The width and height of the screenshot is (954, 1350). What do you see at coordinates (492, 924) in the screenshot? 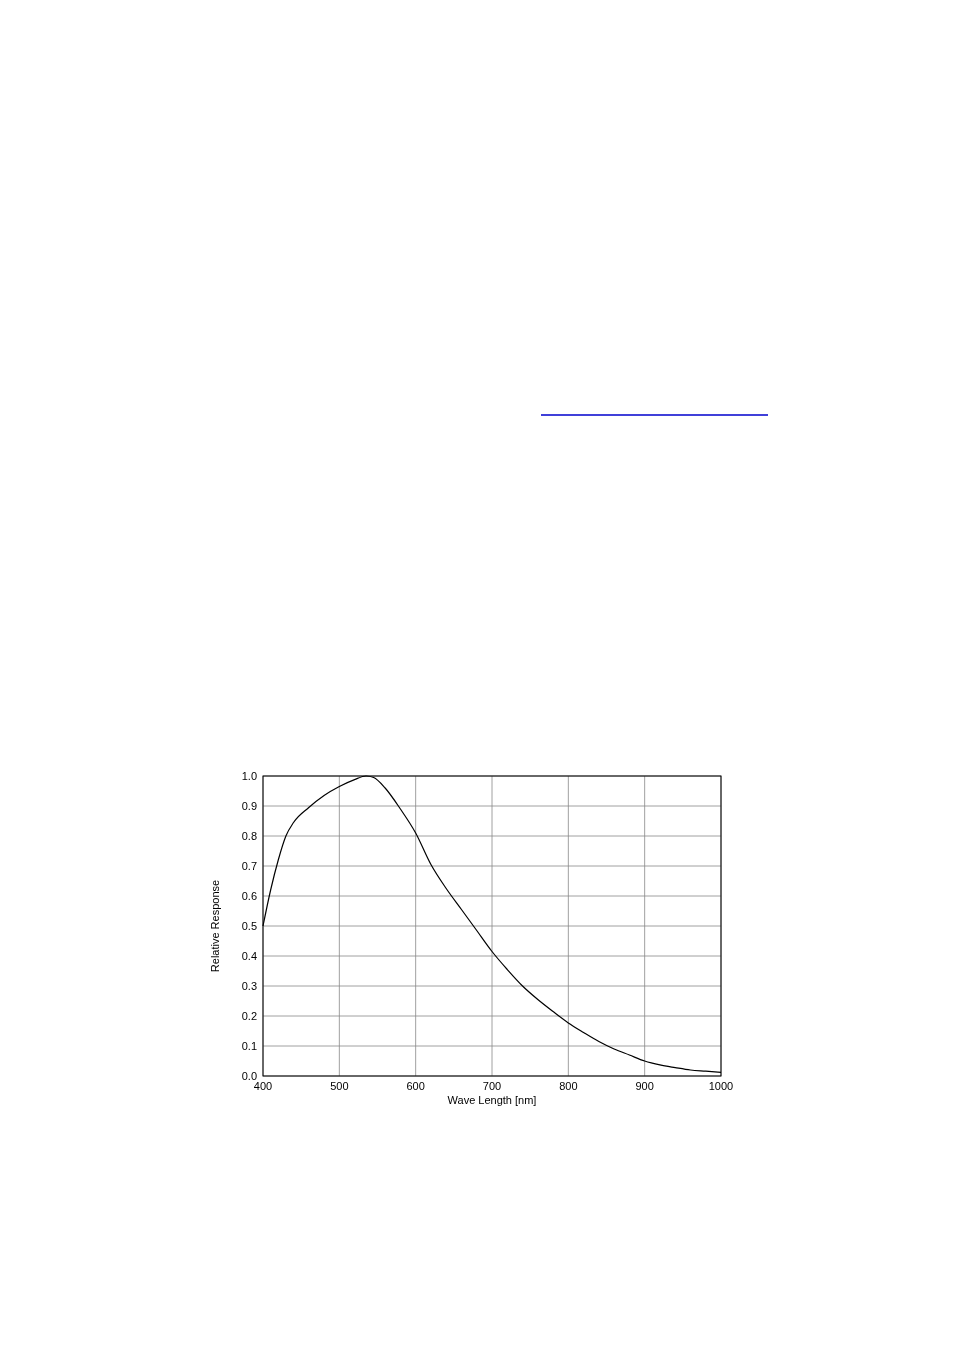
I see `line-series` at bounding box center [492, 924].